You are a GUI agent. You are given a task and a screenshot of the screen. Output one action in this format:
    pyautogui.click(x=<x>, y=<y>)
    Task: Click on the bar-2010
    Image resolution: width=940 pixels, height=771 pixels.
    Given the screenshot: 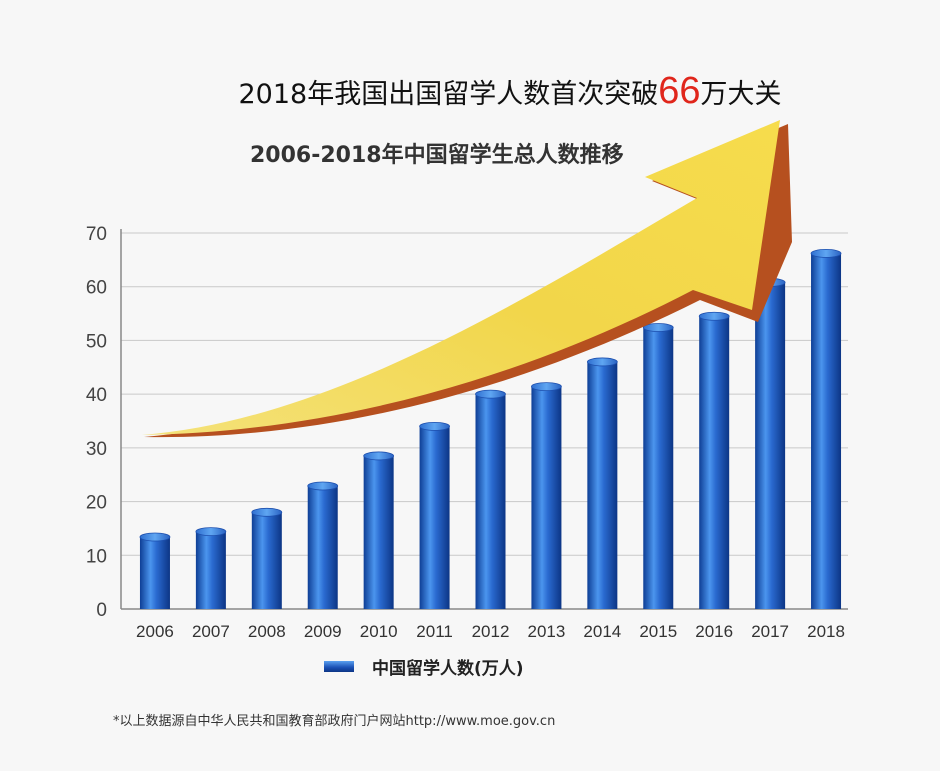 What is the action you would take?
    pyautogui.click(x=378, y=532)
    